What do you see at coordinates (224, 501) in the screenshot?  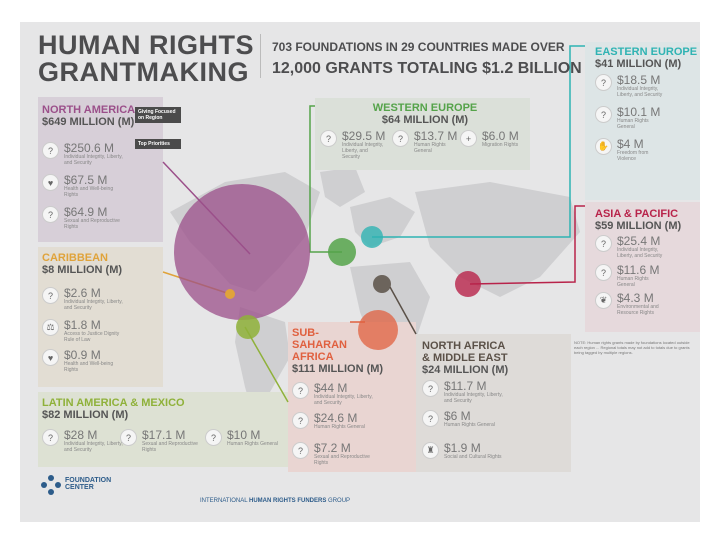 I see `ihrfg-pre: INTERNATIONAL` at bounding box center [224, 501].